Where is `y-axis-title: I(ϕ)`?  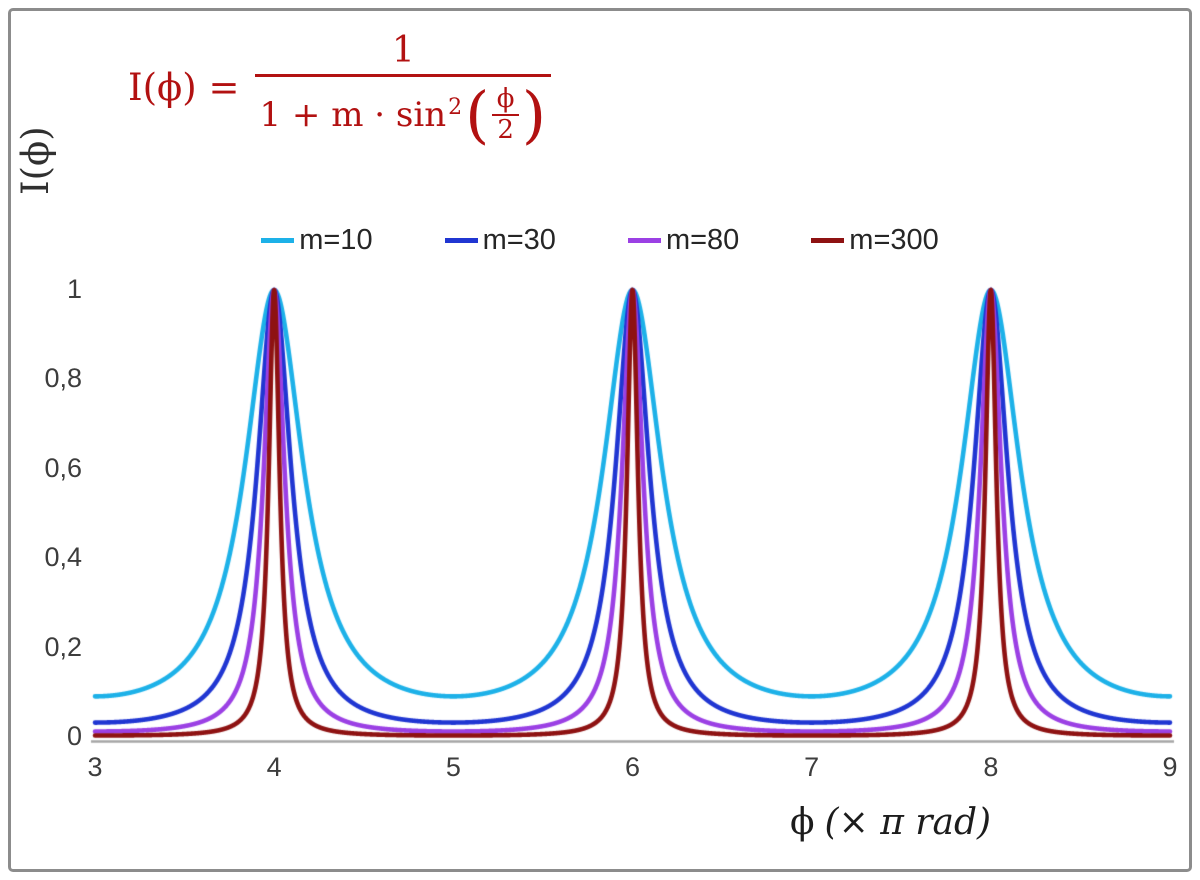 y-axis-title: I(ϕ) is located at coordinates (35, 160).